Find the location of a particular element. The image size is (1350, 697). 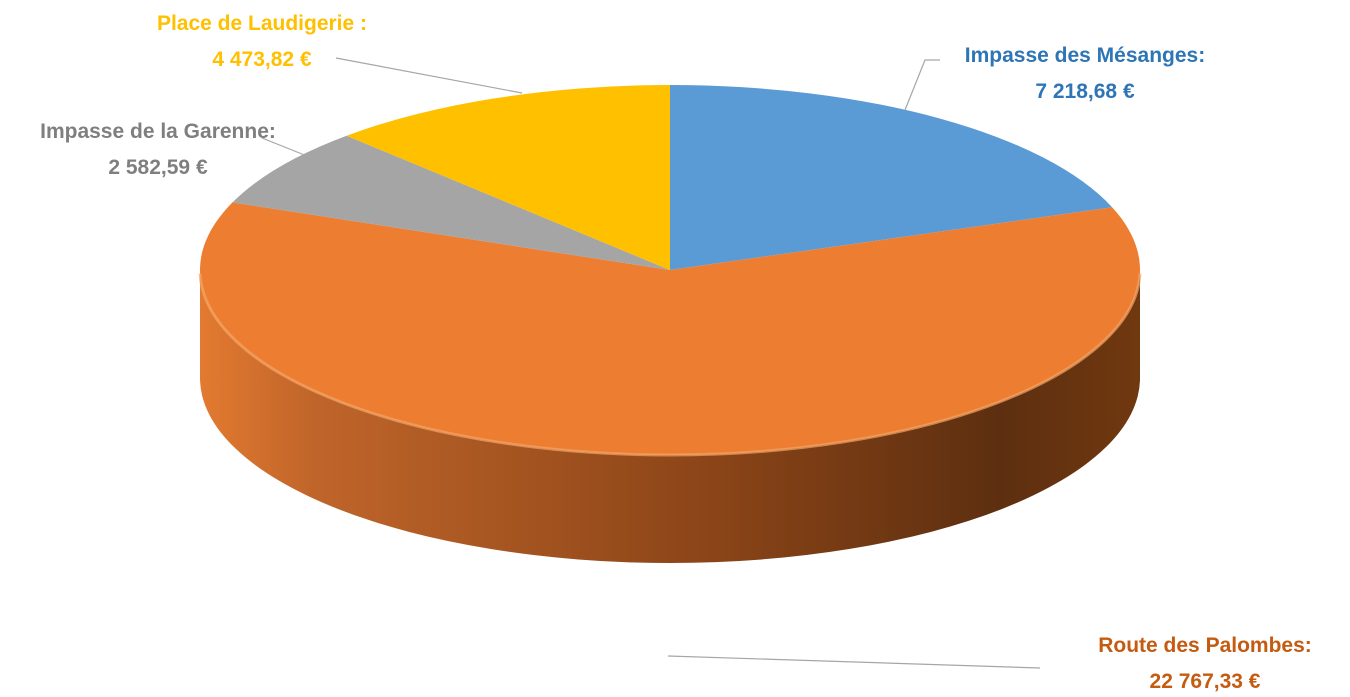

data-label-value-route-des-palombes: 22 767,33 € is located at coordinates (1205, 681).